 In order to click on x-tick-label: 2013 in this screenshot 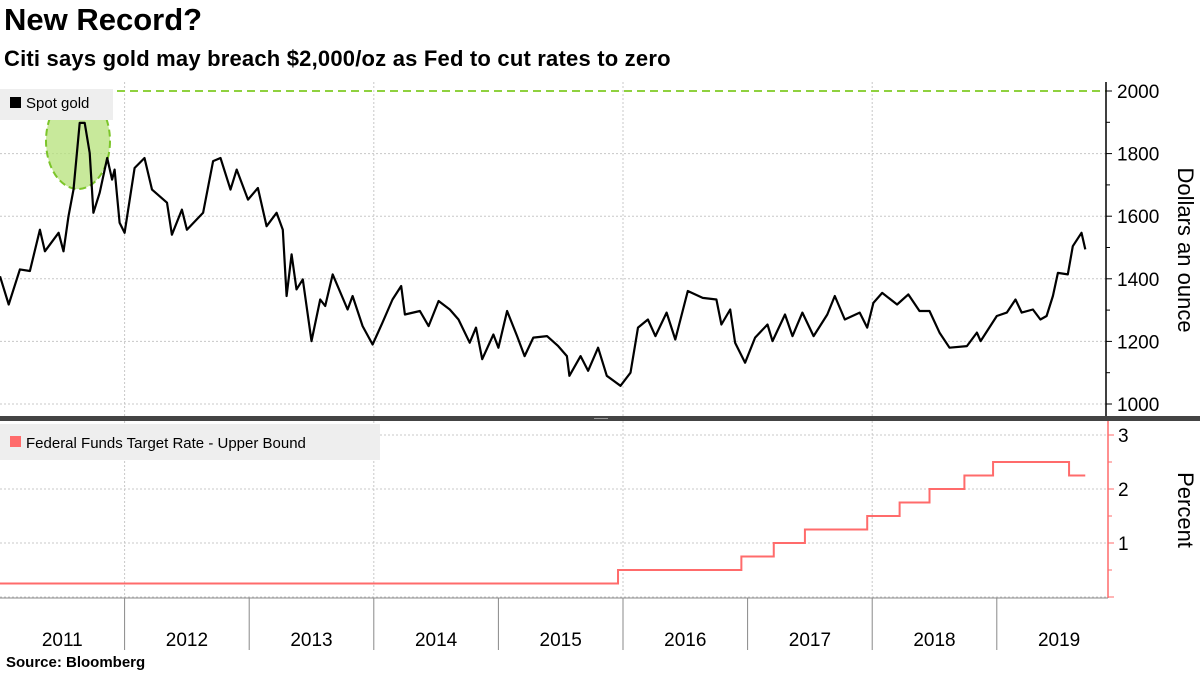, I will do `click(311, 640)`.